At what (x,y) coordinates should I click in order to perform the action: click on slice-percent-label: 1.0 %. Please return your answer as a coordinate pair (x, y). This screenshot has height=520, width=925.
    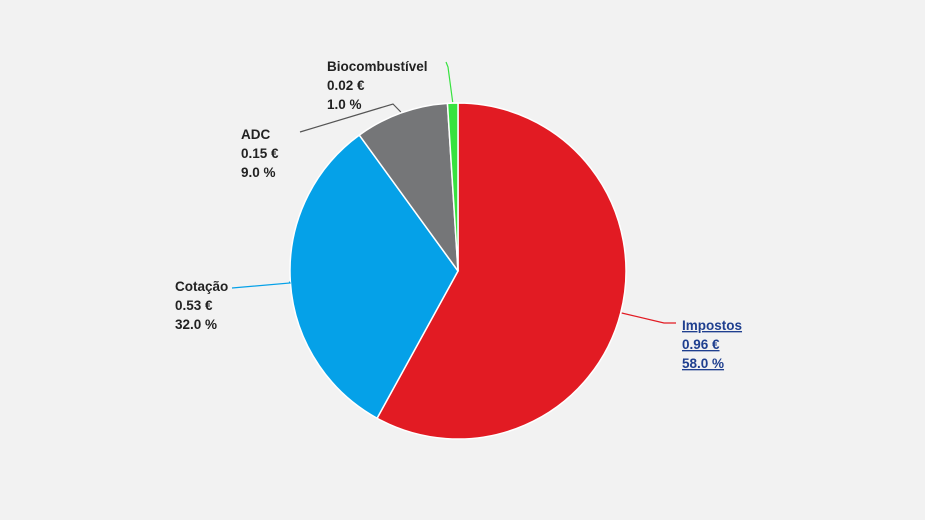
    Looking at the image, I should click on (344, 104).